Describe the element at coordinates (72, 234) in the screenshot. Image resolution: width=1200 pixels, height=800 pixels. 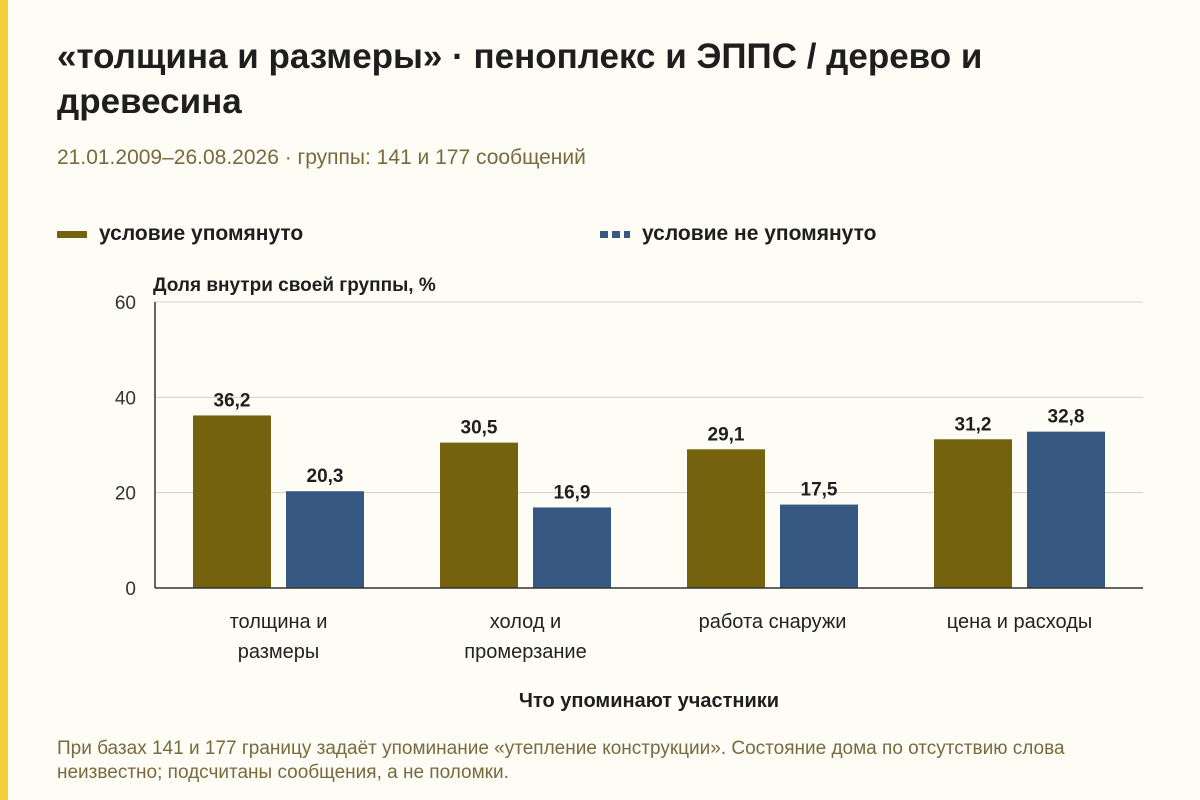
I see `legend-swatch-mentioned` at that location.